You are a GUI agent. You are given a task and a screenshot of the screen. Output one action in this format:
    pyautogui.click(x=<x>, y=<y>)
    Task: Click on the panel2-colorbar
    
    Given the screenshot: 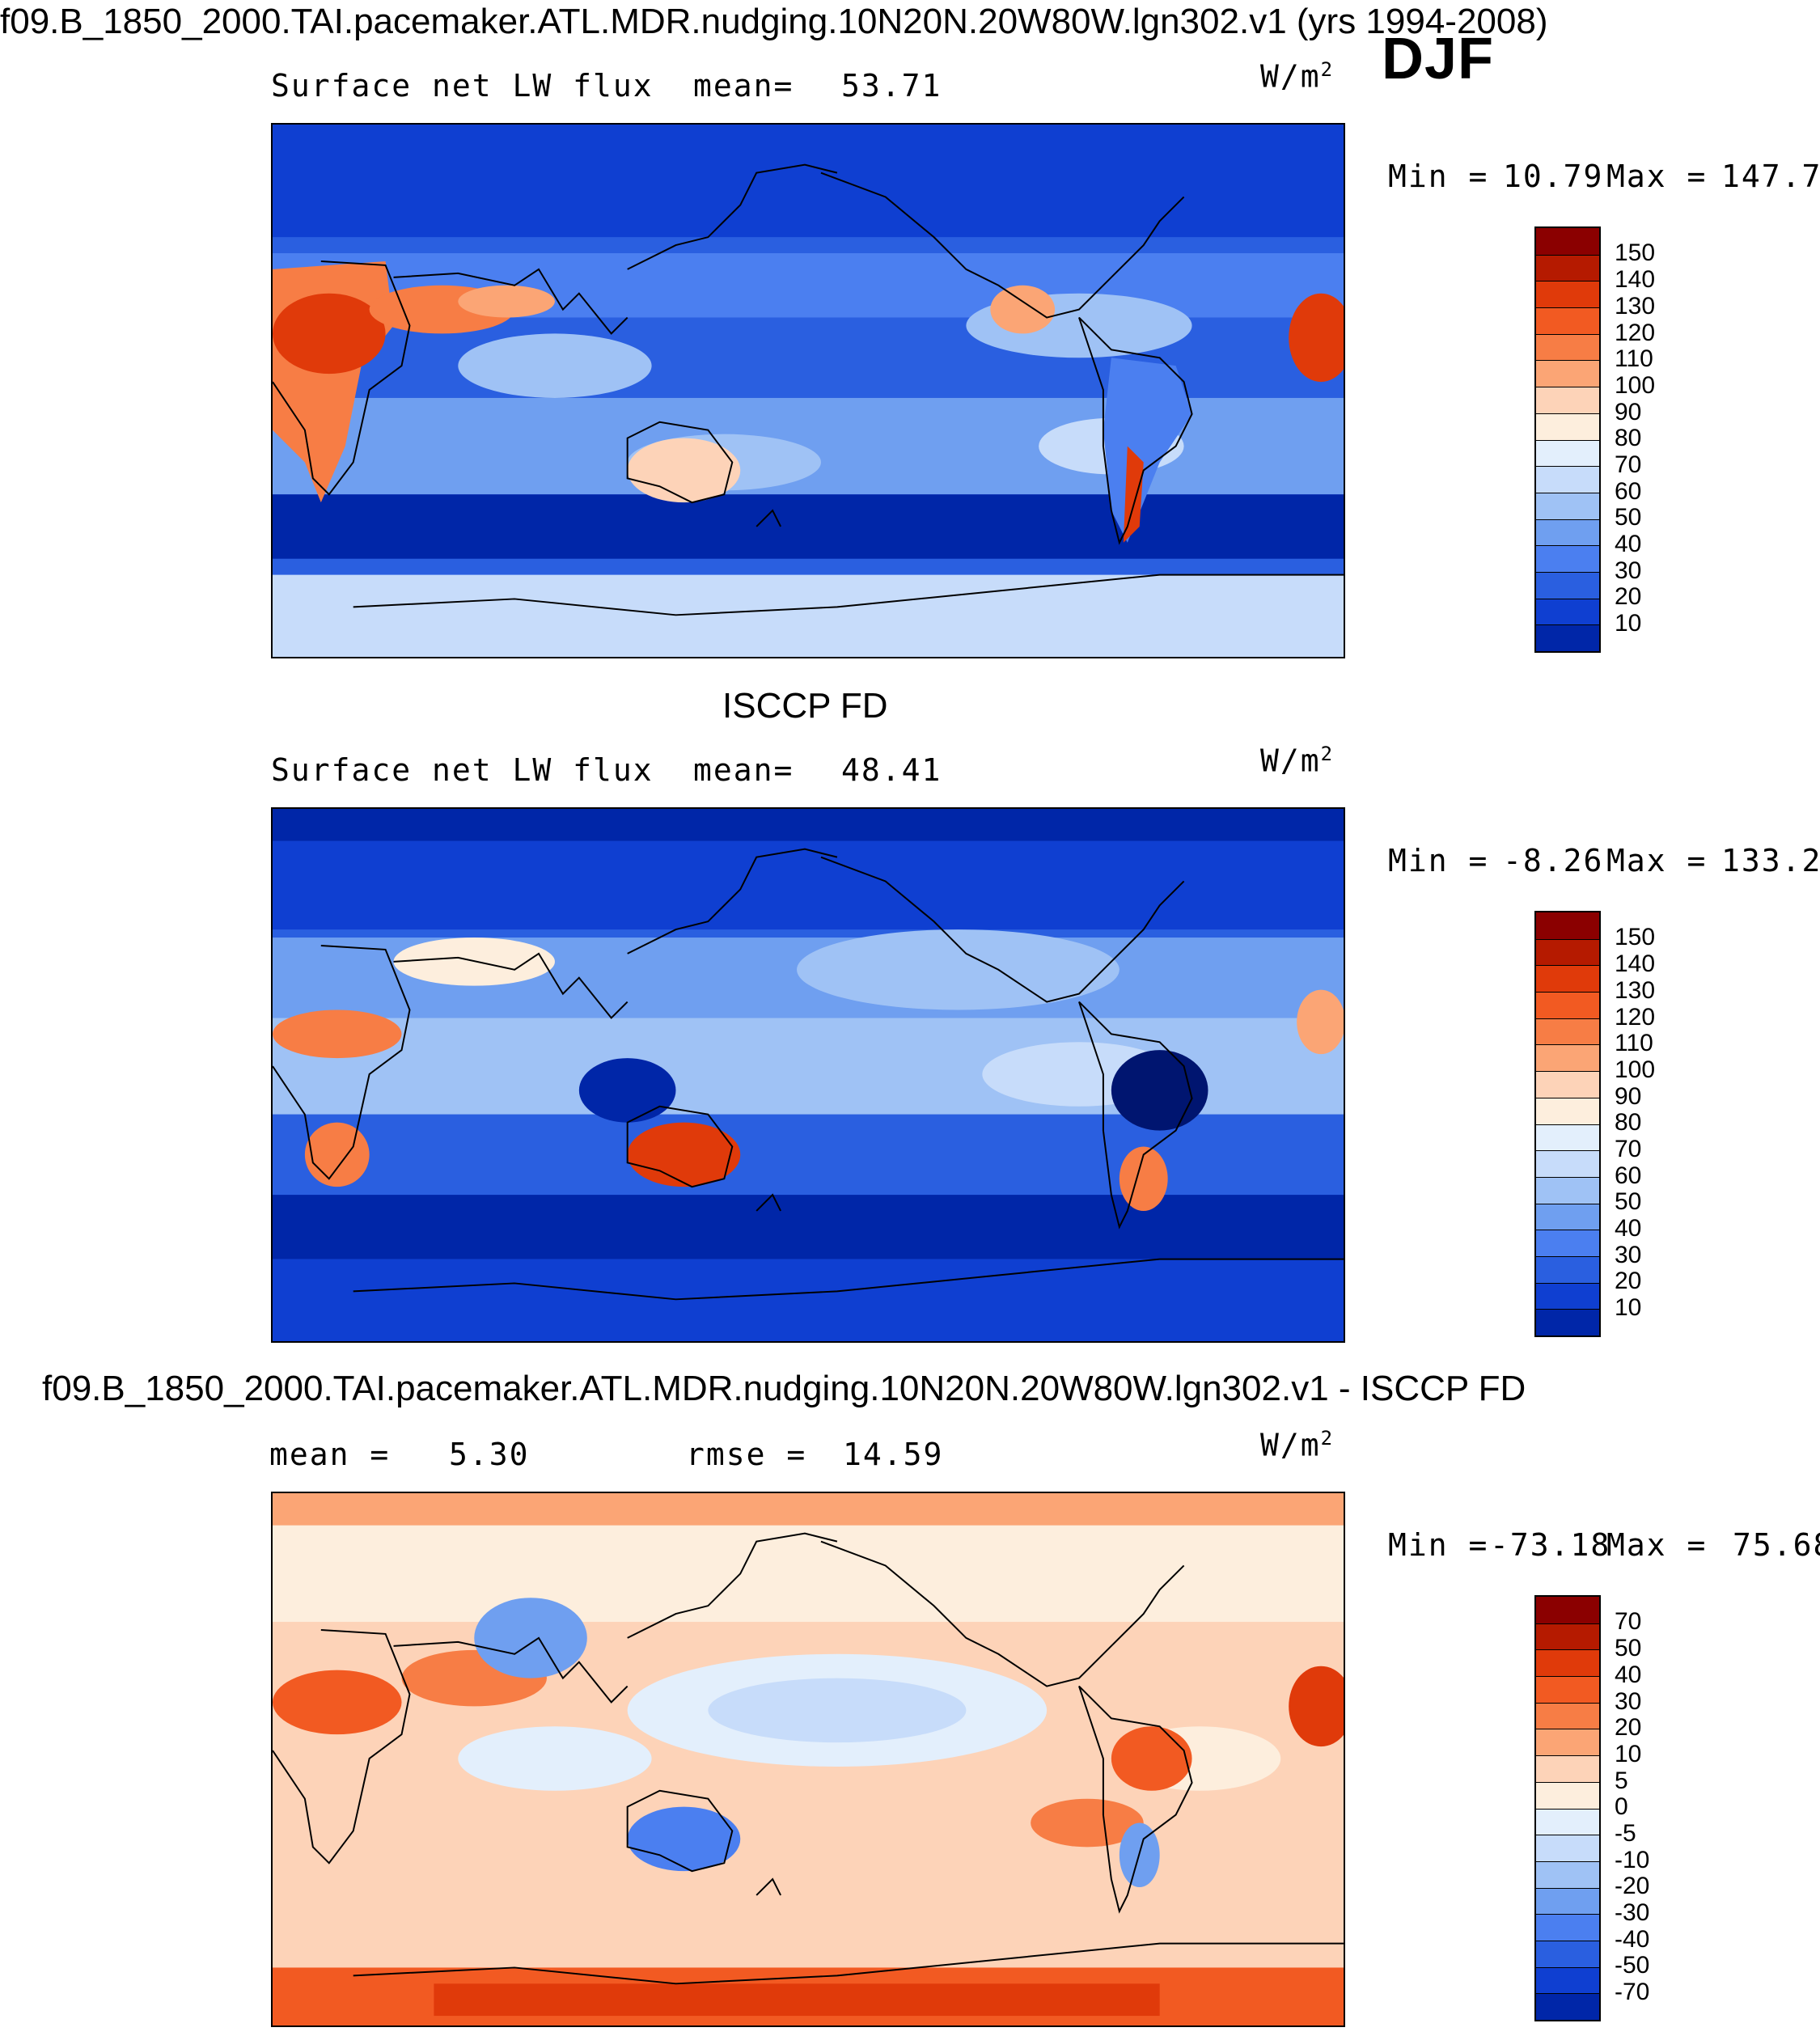 What is the action you would take?
    pyautogui.click(x=1567, y=1124)
    